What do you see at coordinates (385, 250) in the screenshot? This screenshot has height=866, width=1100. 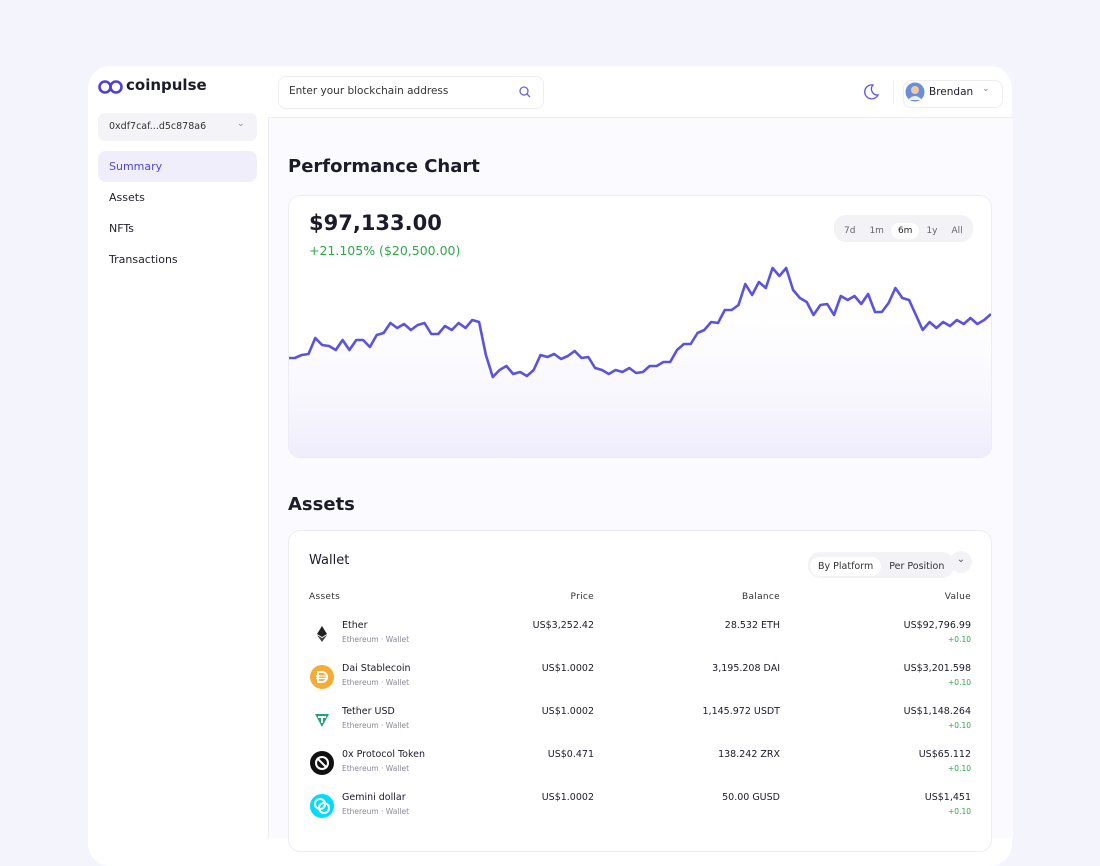 I see `portfolio-change: +21.105% ($20,500.00)` at bounding box center [385, 250].